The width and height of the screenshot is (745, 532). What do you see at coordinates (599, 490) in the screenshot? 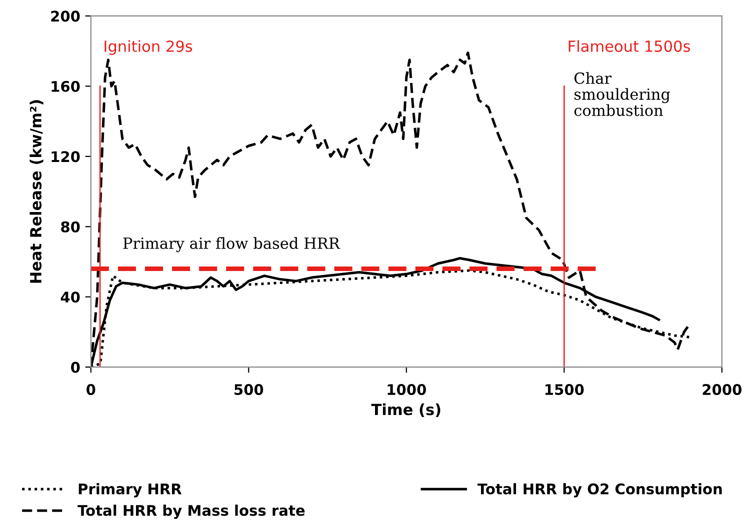
I see `legend-label: Total HRR by O2 Consumption` at bounding box center [599, 490].